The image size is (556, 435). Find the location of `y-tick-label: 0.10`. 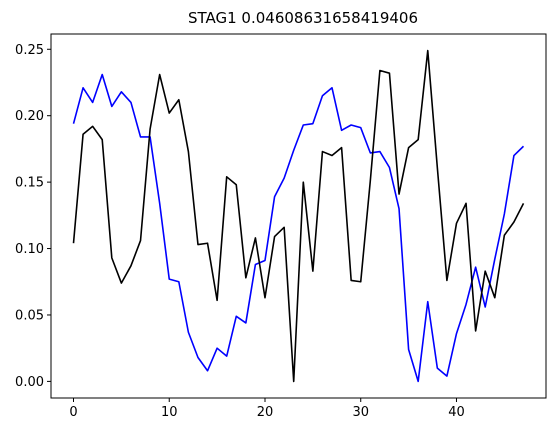

y-tick-label: 0.10 is located at coordinates (29, 249).